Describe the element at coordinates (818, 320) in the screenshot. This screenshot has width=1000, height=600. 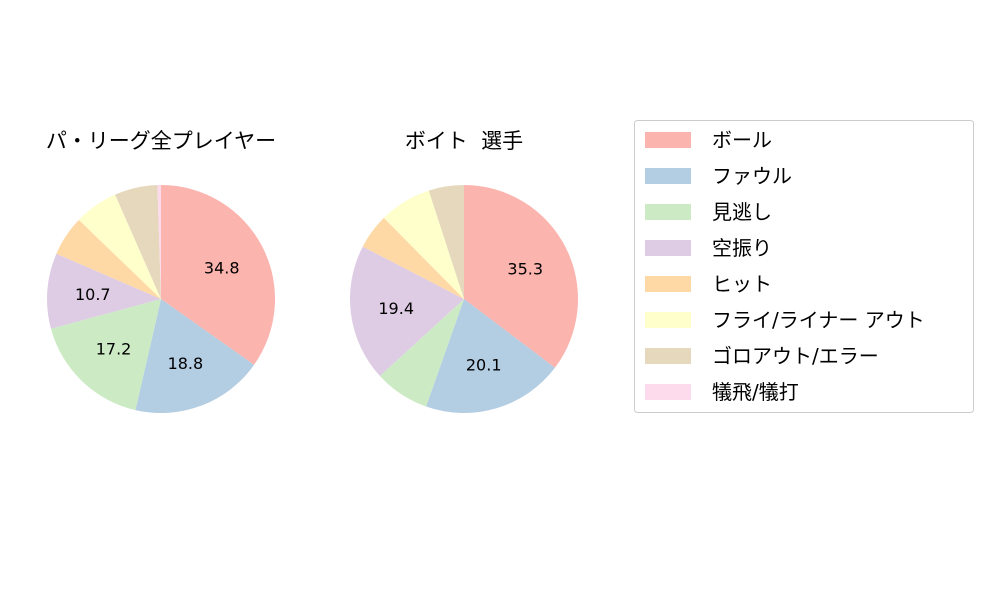
I see `legend-label-5: フライ/ライナー アウト` at that location.